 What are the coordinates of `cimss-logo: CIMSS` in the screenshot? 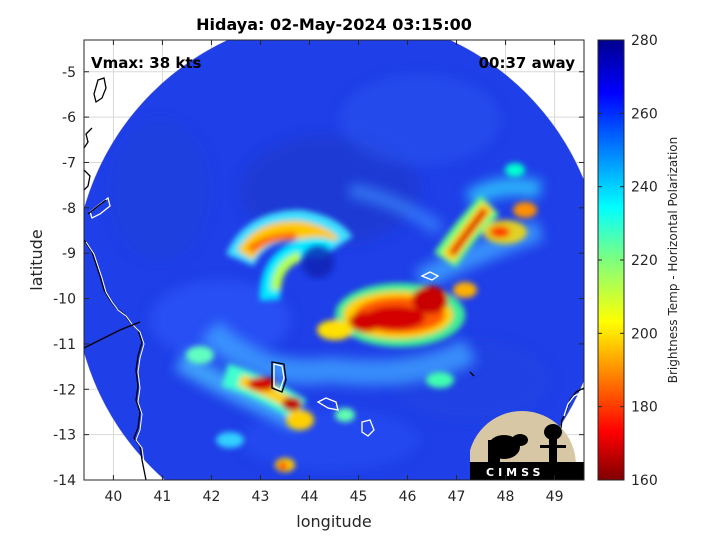 It's located at (527, 445).